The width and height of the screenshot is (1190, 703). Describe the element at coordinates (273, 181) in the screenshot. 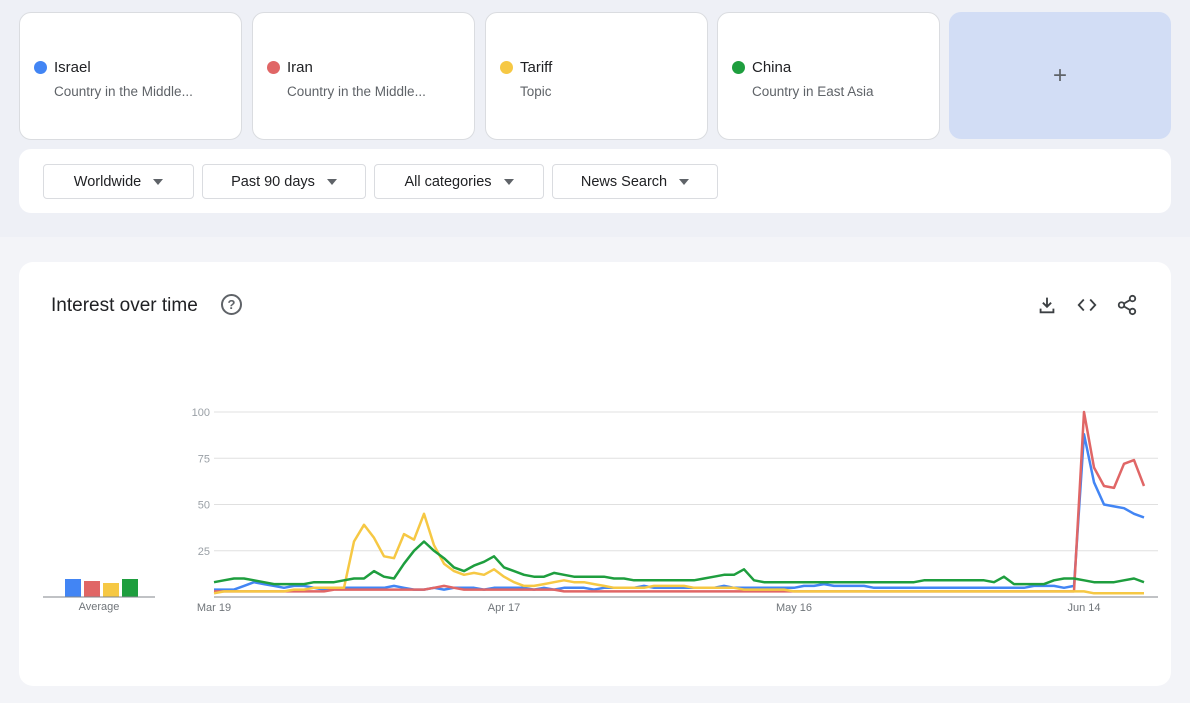

I see `time-range-label: Past 90 days` at that location.